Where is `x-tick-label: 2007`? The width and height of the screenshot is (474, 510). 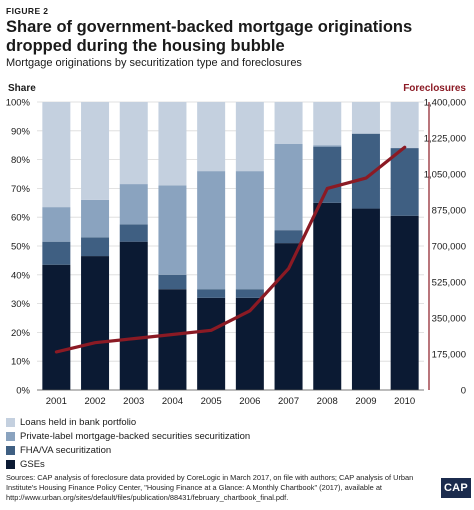
x-tick-label: 2007 is located at coordinates (288, 401).